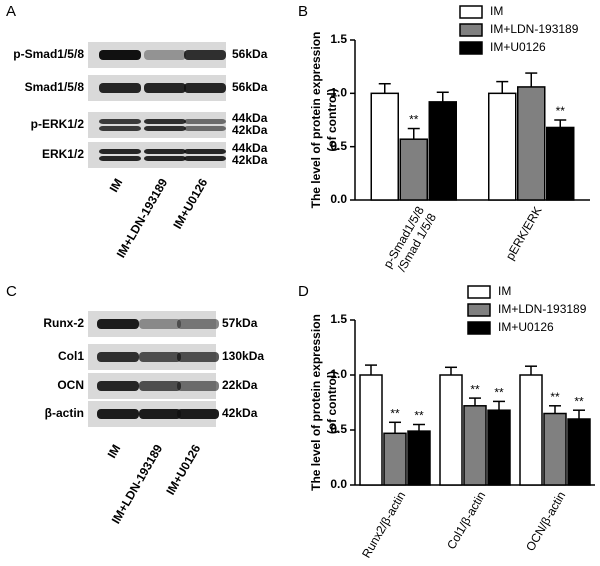 The width and height of the screenshot is (600, 566). Describe the element at coordinates (383, 524) in the screenshot. I see `x-tick-label: Runx2/β-actin` at that location.